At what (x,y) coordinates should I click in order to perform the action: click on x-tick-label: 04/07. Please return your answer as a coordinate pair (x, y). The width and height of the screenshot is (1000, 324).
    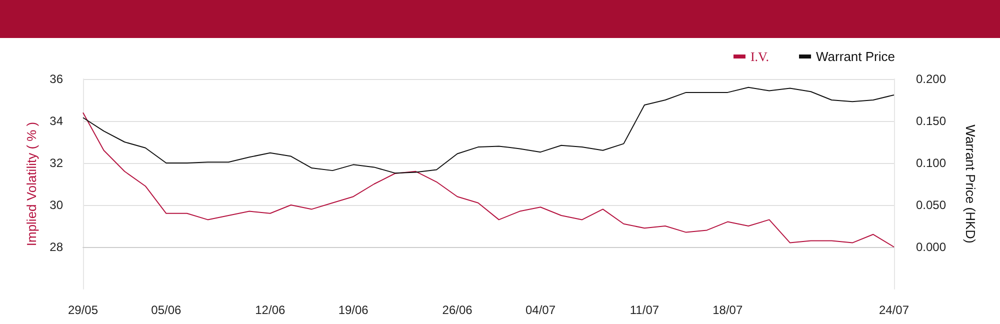
    Looking at the image, I should click on (540, 310).